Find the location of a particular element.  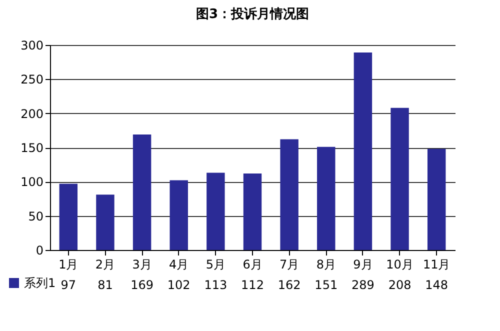

data-label: 97 is located at coordinates (68, 285).